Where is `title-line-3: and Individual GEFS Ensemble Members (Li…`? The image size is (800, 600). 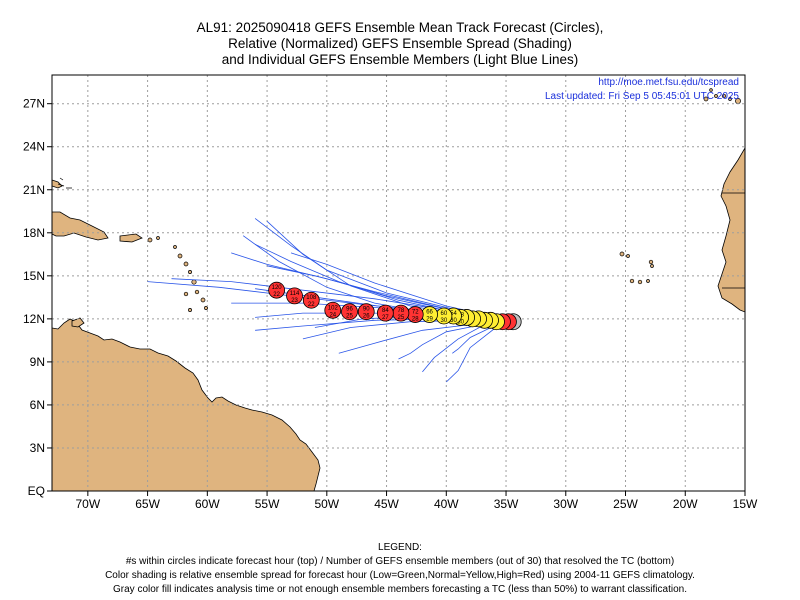
title-line-3: and Individual GEFS Ensemble Members (Li… is located at coordinates (400, 59).